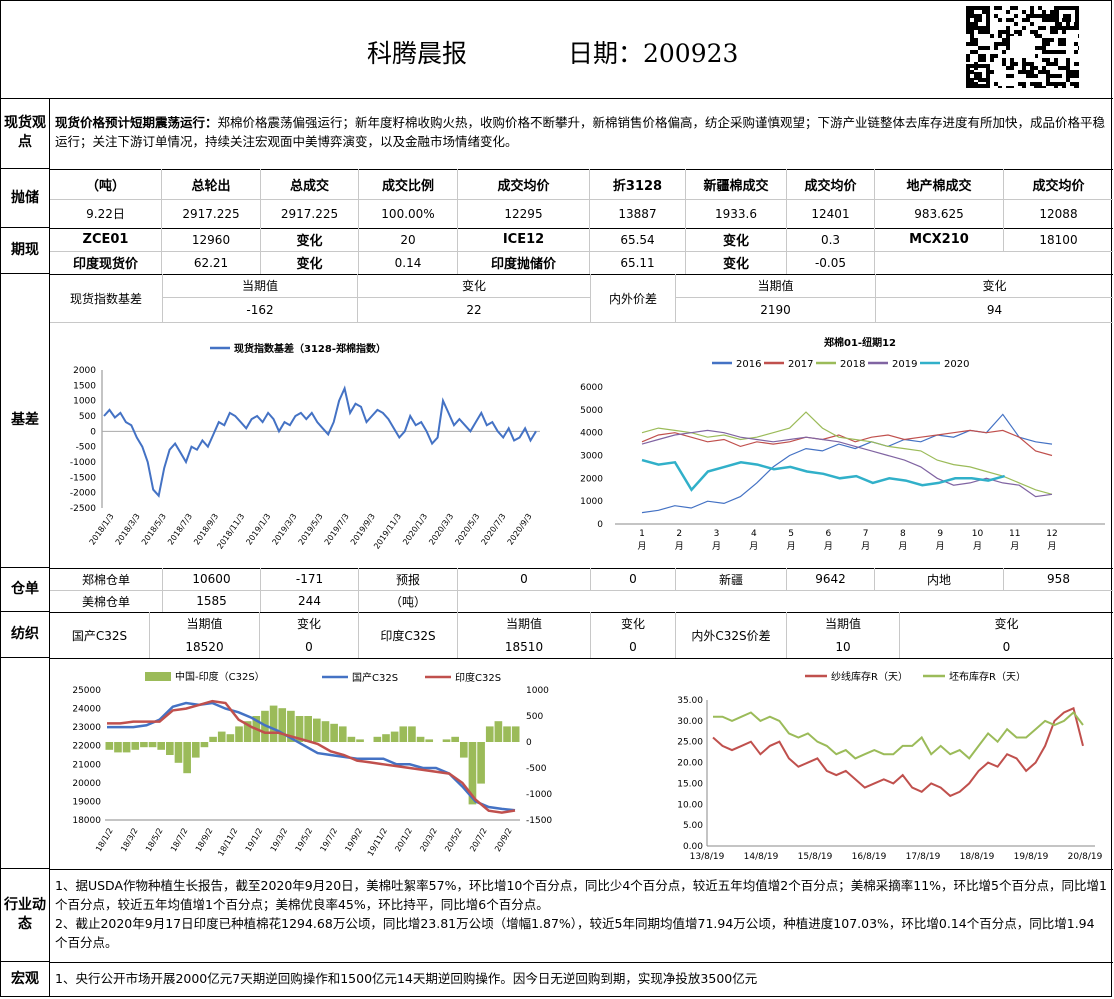  I want to click on x-tick-label: 7, so click(866, 534).